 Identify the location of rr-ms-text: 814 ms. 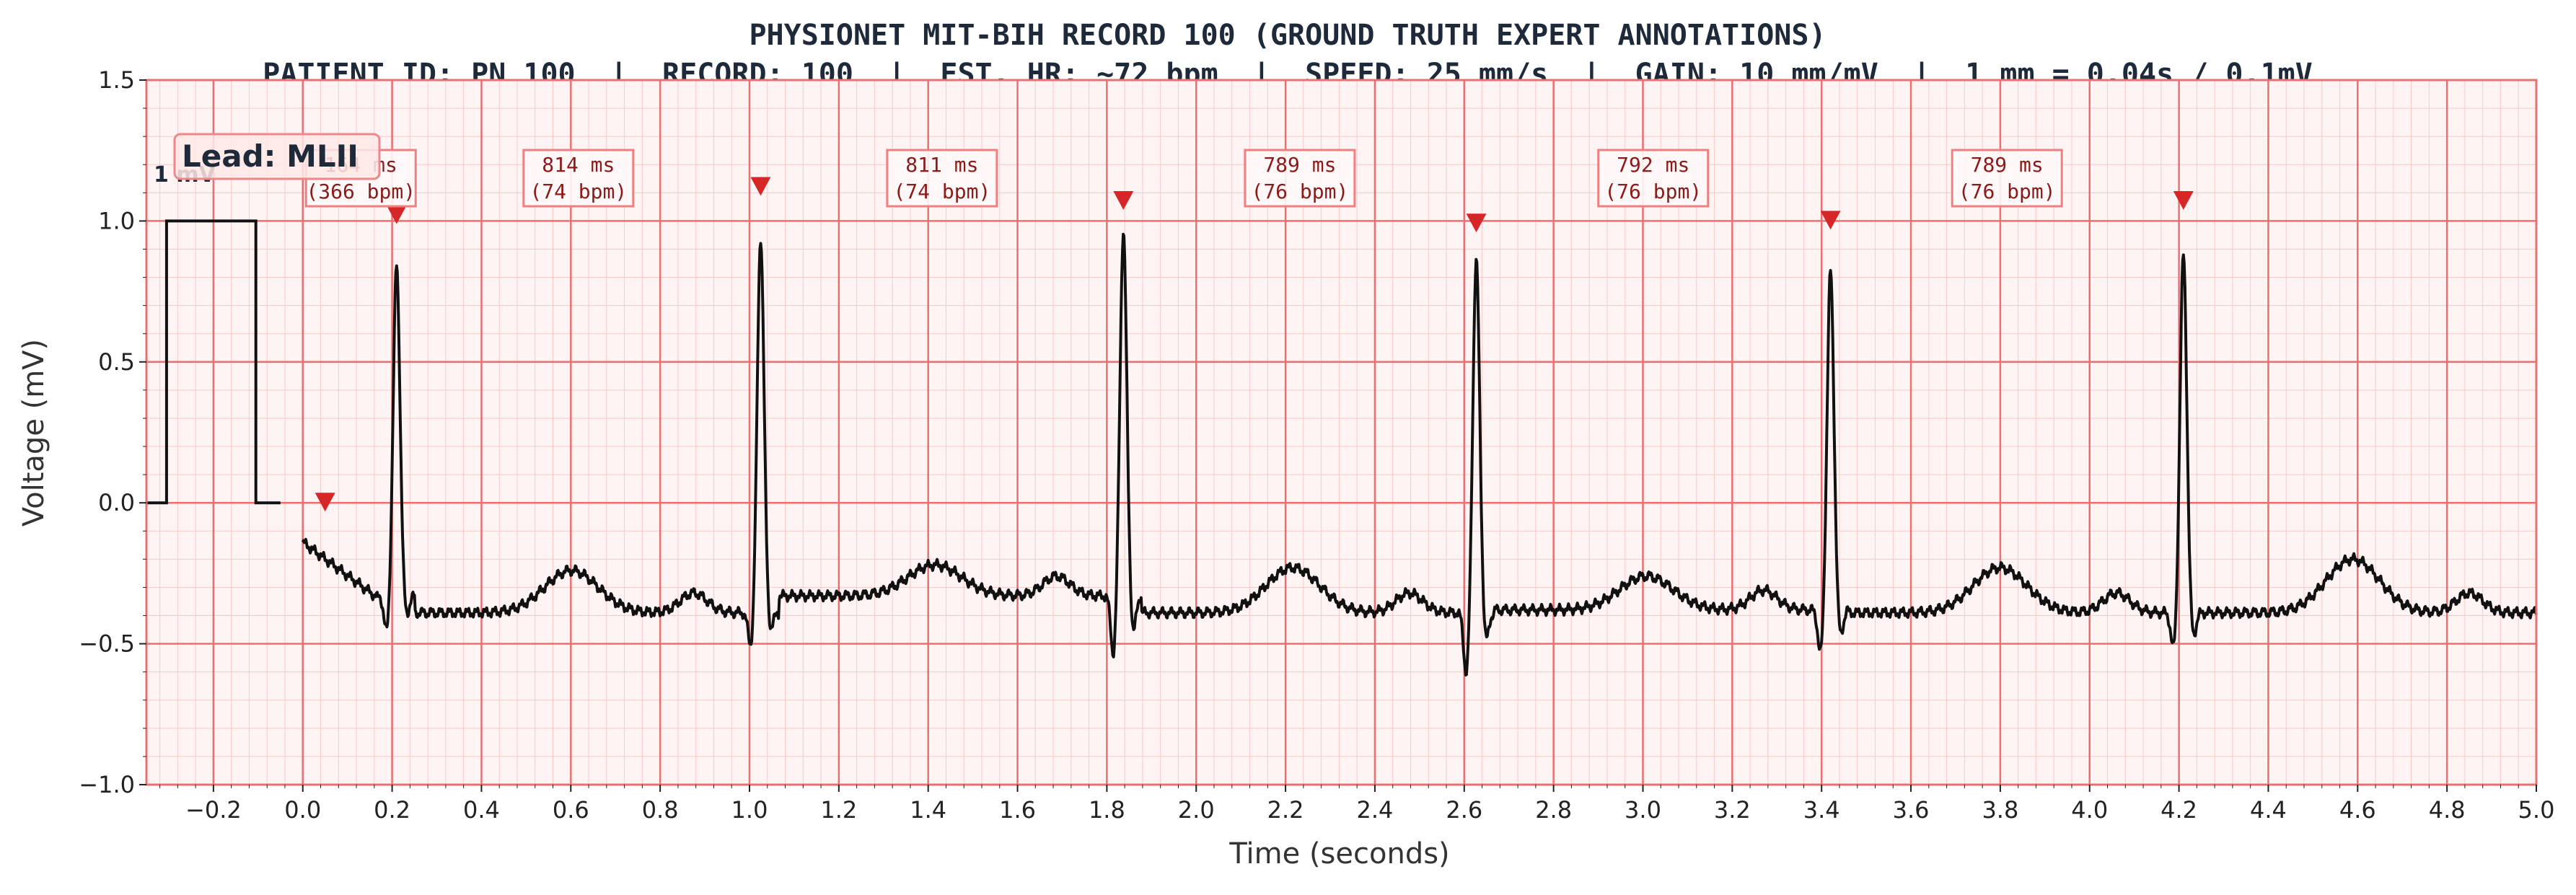
(578, 165).